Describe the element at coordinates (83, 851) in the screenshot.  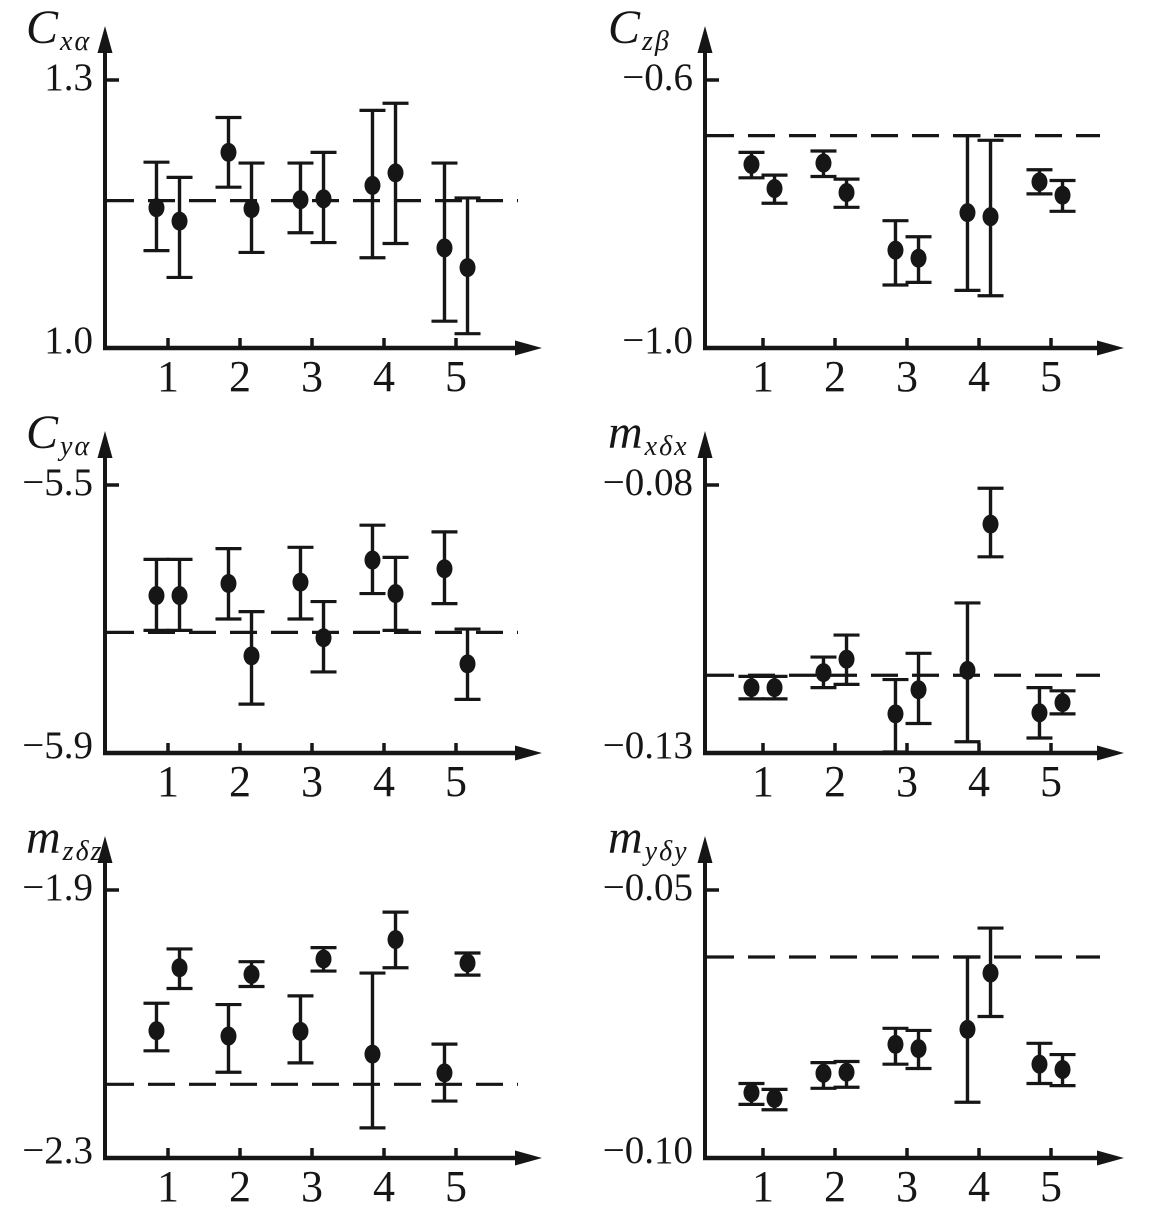
I see `y-axis-label-subscript: zδz` at that location.